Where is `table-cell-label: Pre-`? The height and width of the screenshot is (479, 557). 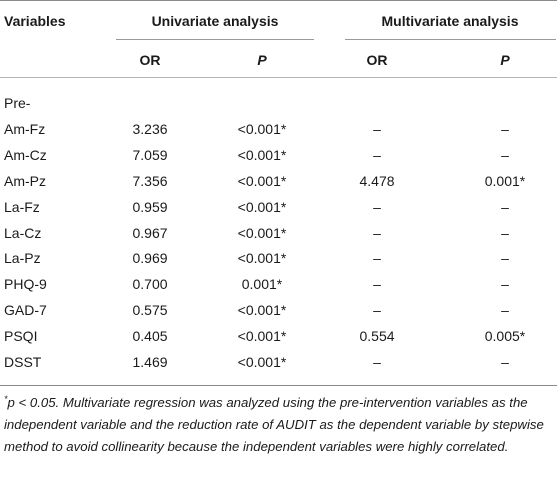 table-cell-label: Pre- is located at coordinates (17, 103).